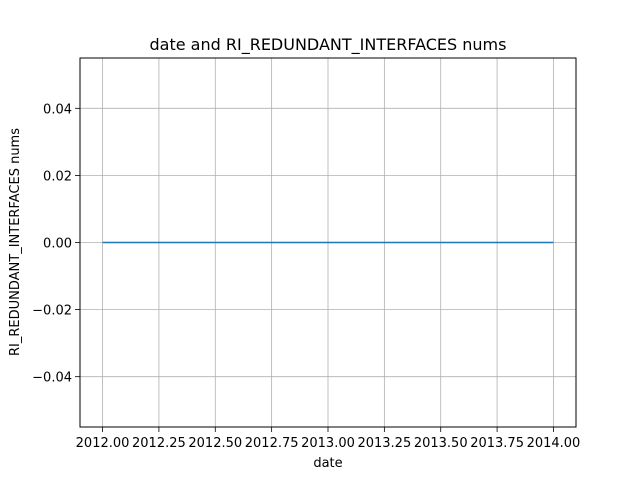 The height and width of the screenshot is (480, 640). I want to click on y-axis-label: RI_REDUNDANT_INTERFACES nums, so click(15, 242).